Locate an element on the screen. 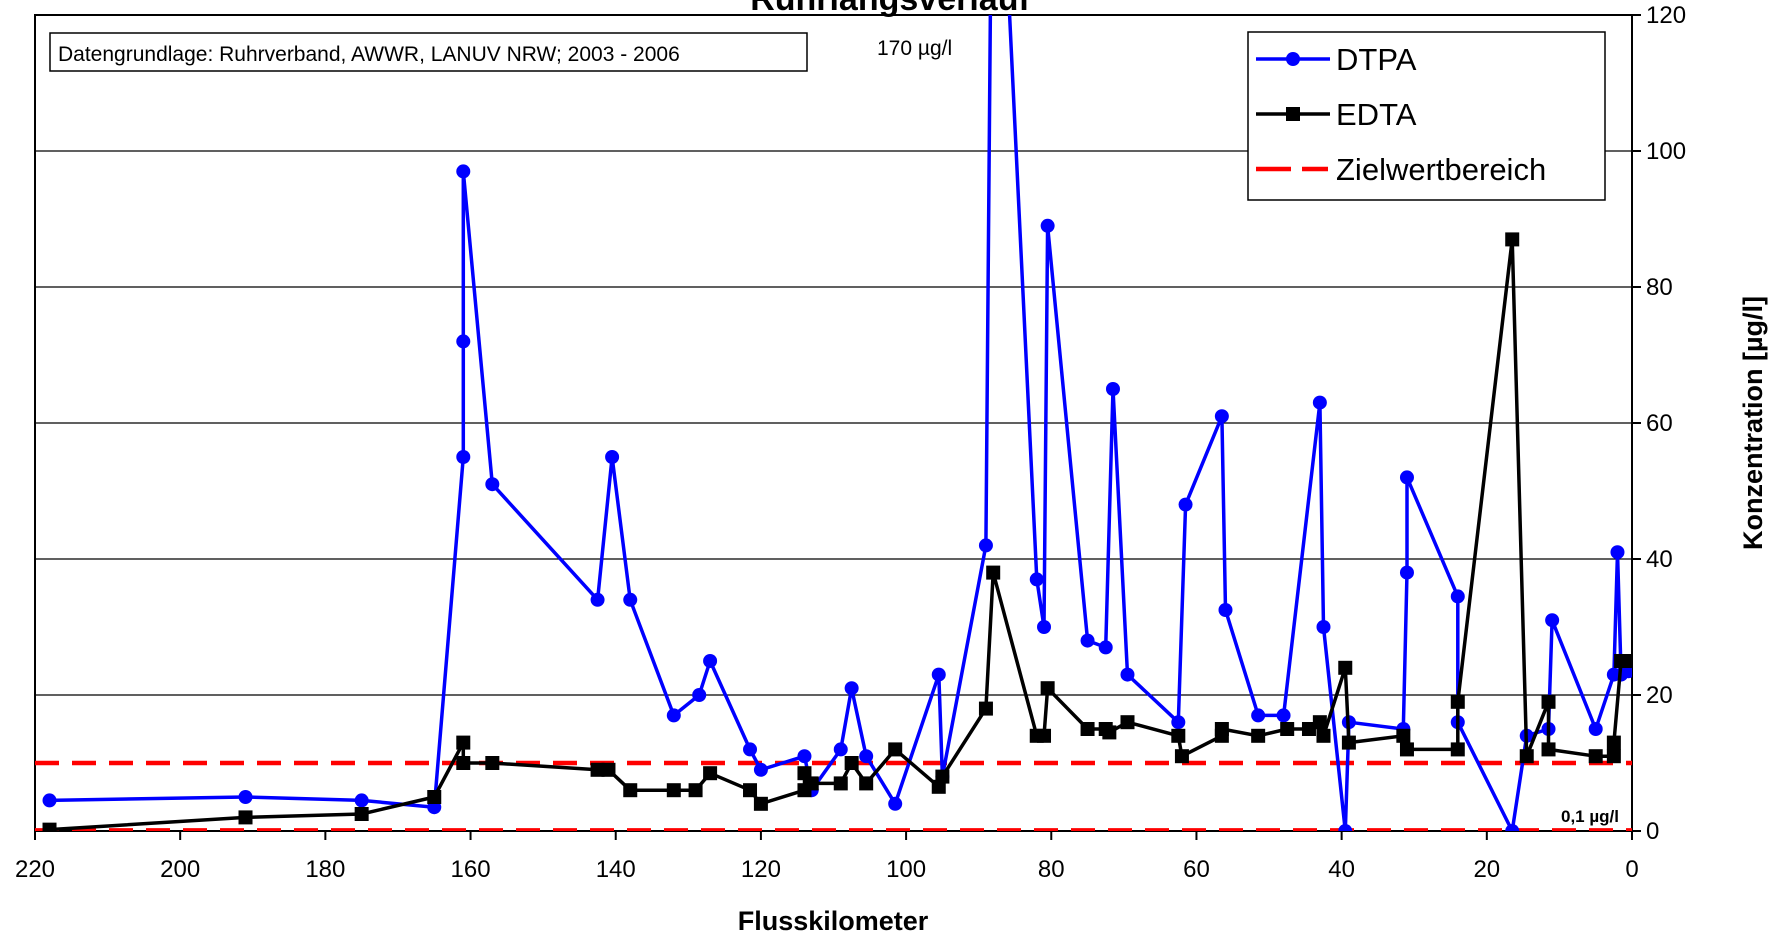  x-tick-label: 20 is located at coordinates (1486, 869).